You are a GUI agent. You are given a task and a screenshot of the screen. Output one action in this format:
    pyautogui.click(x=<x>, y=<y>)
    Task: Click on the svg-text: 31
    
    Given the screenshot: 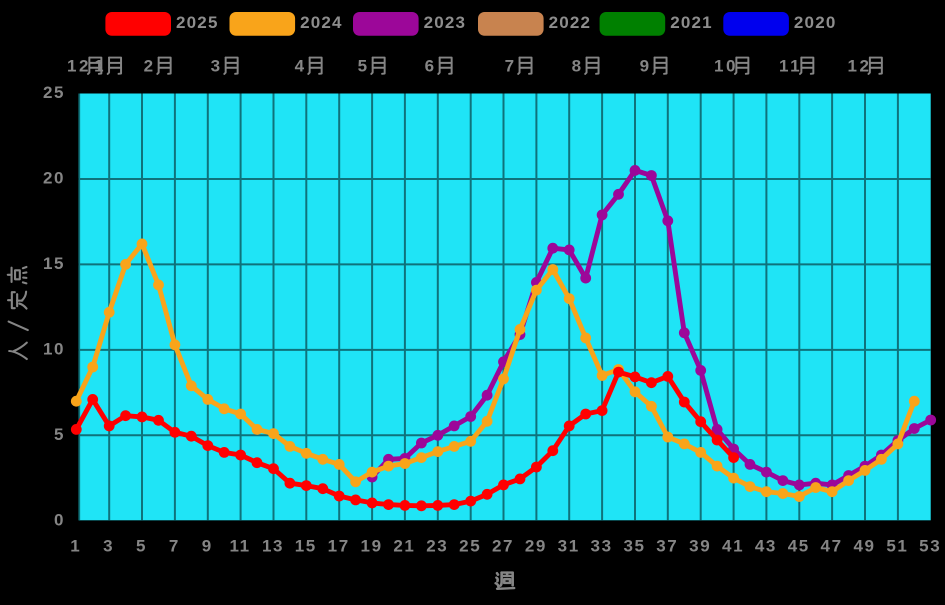 What is the action you would take?
    pyautogui.click(x=569, y=546)
    